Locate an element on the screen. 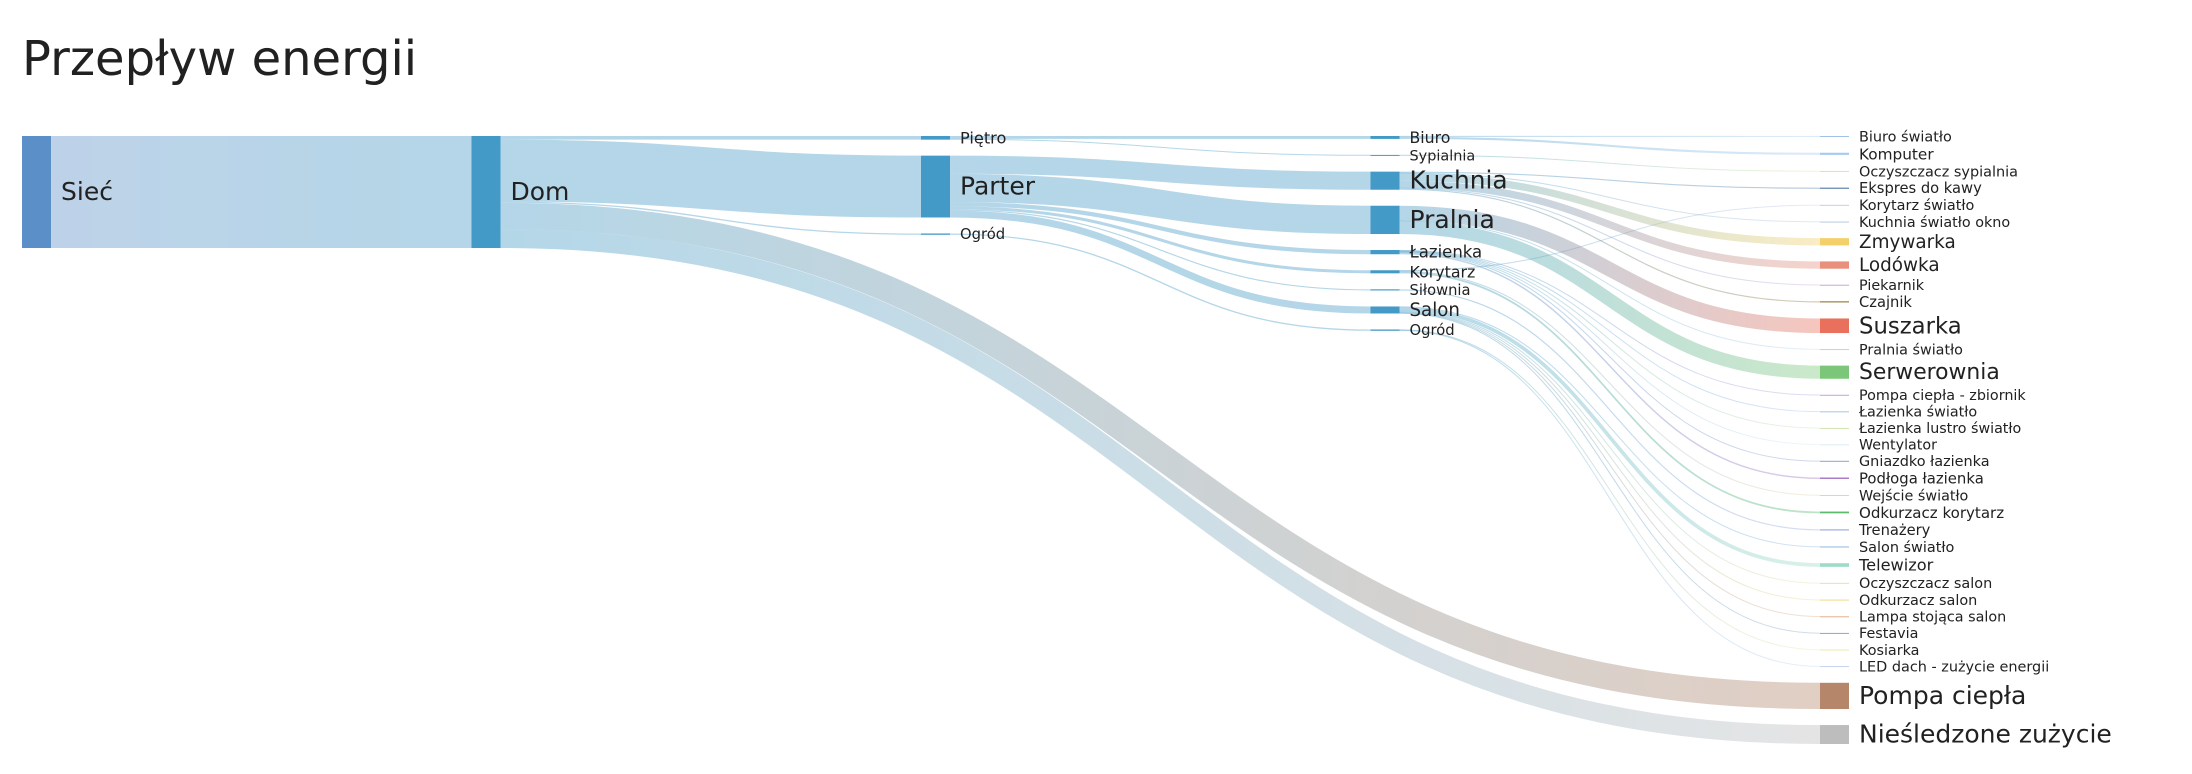 Image resolution: width=2192 pixels, height=774 pixels. node-label: Dom is located at coordinates (540, 191).